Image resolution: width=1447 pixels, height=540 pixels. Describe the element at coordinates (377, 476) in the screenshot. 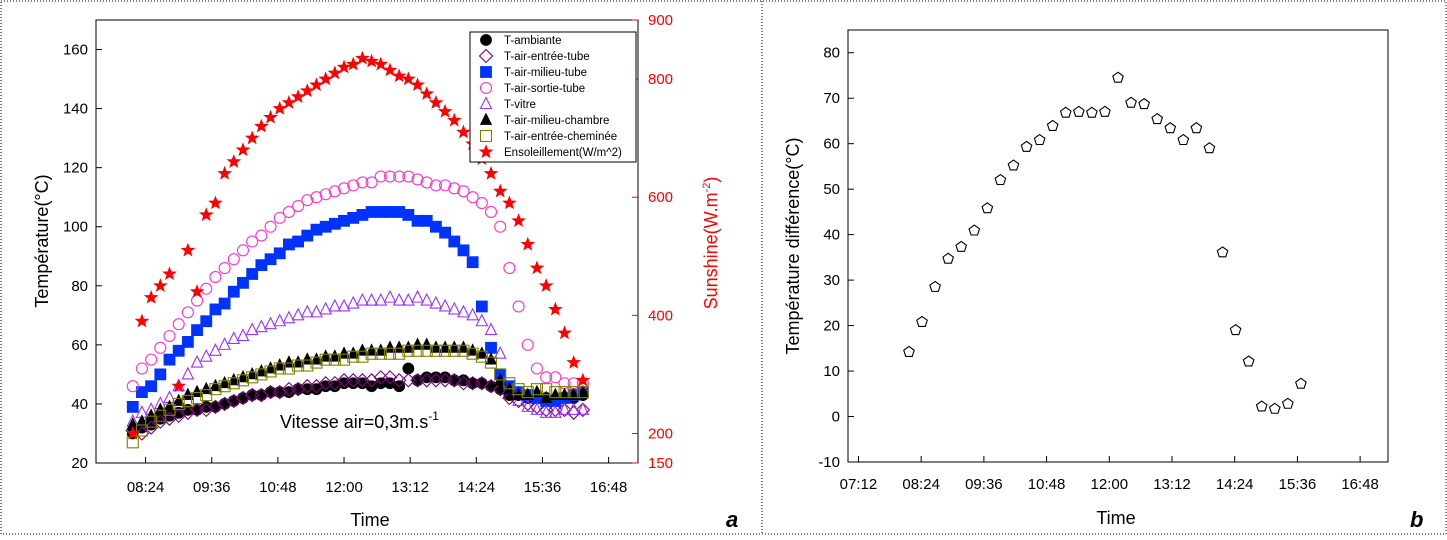

I see `chart-a-x-axis: 08:24 09:36 10:48 12:00 13:12 14:24 15:36 16:48` at that location.